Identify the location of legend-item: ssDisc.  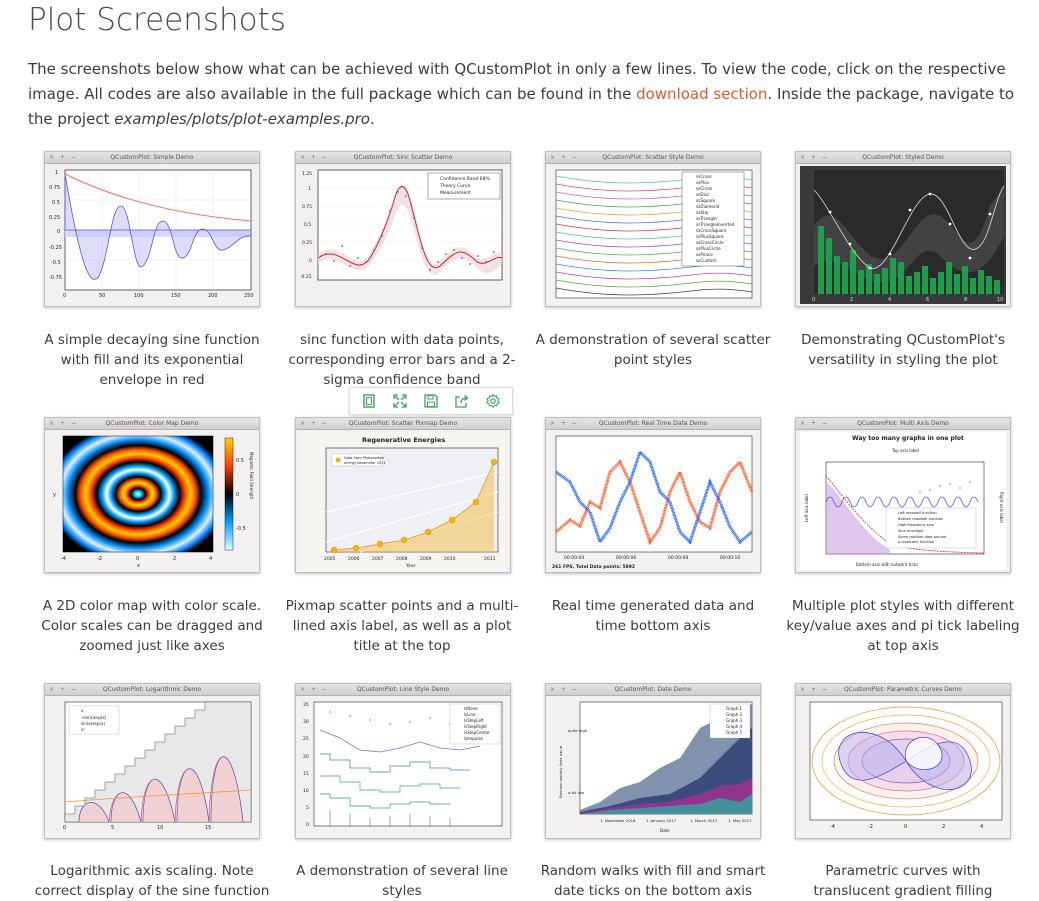
(703, 194).